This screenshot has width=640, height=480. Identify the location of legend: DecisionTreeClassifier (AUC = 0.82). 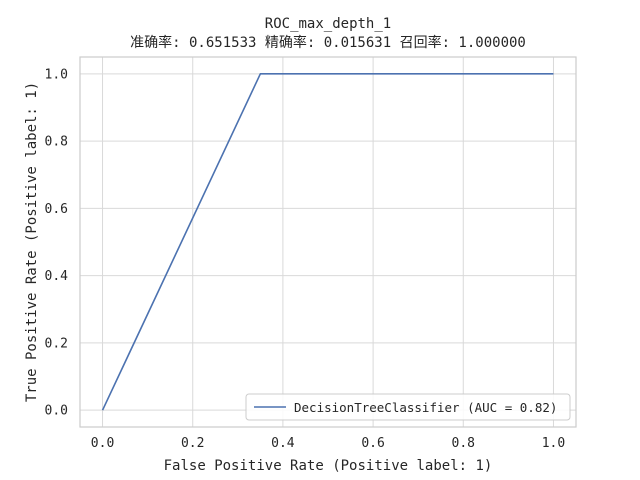
(408, 407).